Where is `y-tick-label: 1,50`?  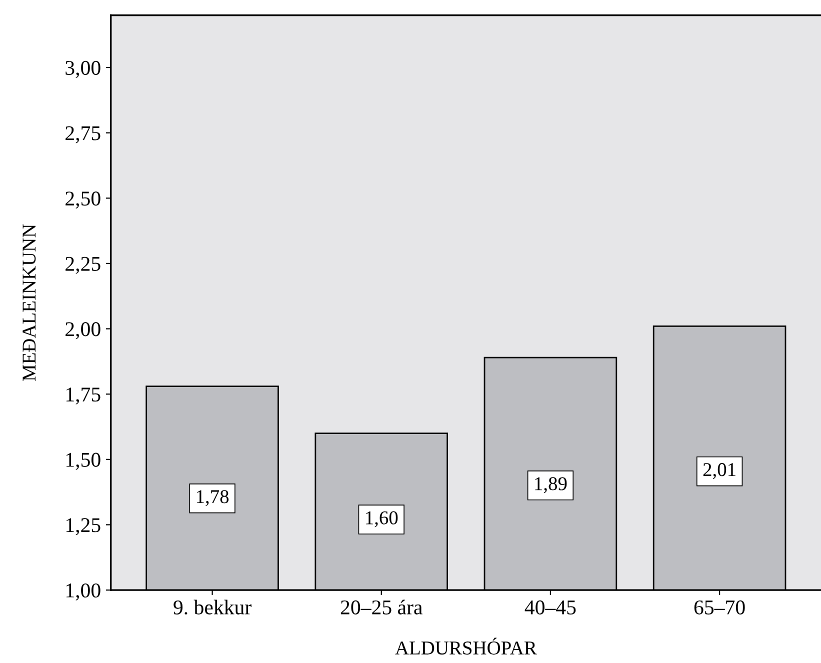
y-tick-label: 1,50 is located at coordinates (83, 461).